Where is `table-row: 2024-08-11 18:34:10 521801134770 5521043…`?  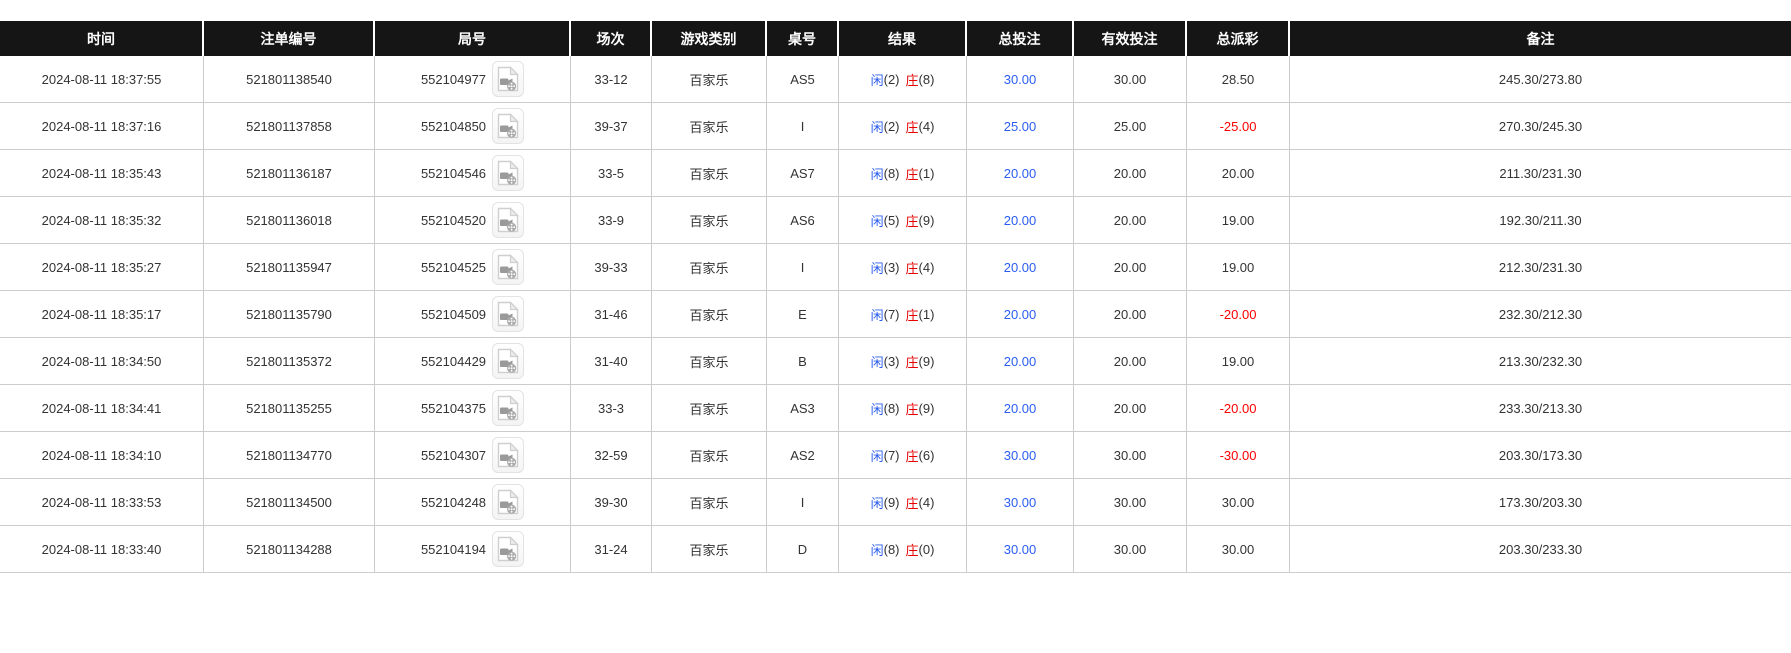 table-row: 2024-08-11 18:34:10 521801134770 5521043… is located at coordinates (895, 455).